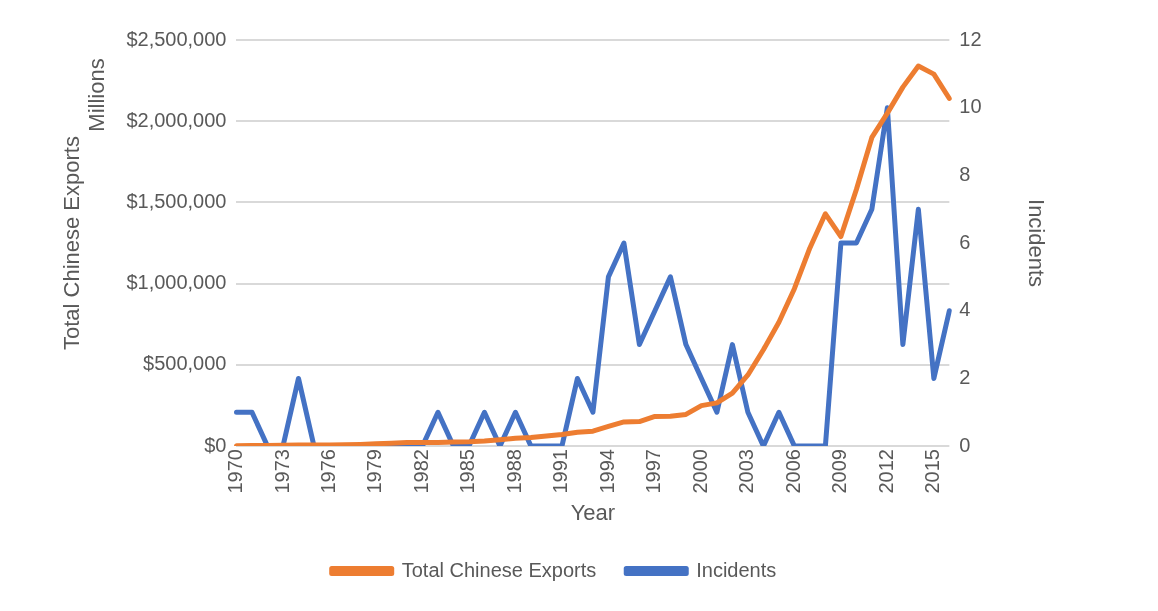  I want to click on y2-tick-label: 12, so click(970, 38).